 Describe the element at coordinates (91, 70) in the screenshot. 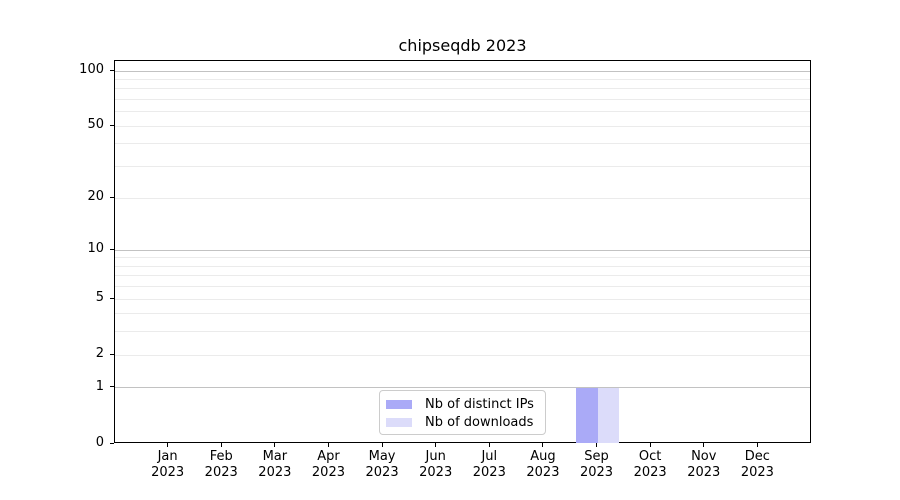

I see `y-tick-label: 100` at that location.